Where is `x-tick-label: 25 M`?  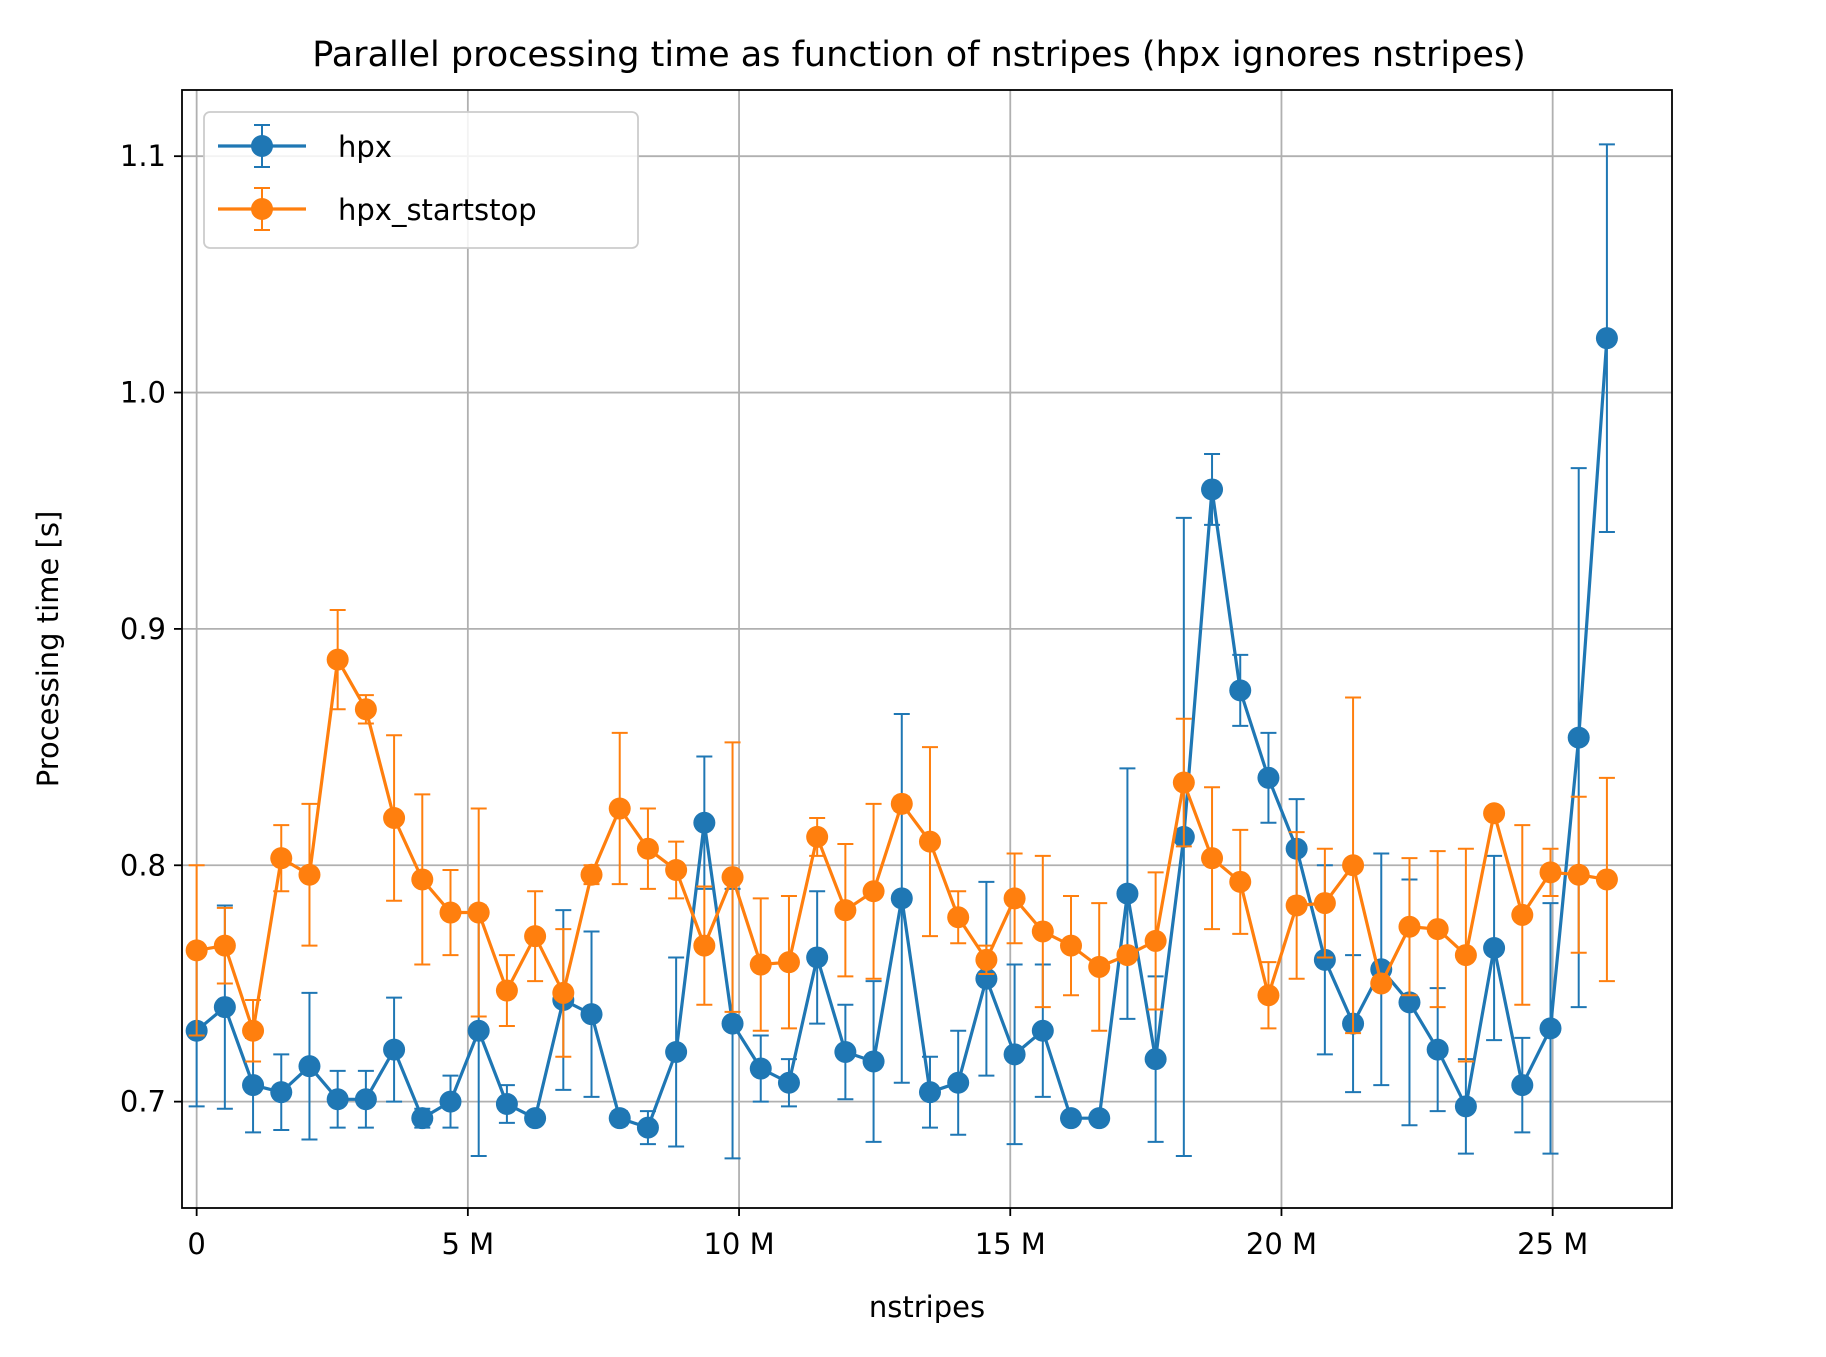
x-tick-label: 25 M is located at coordinates (1552, 1244).